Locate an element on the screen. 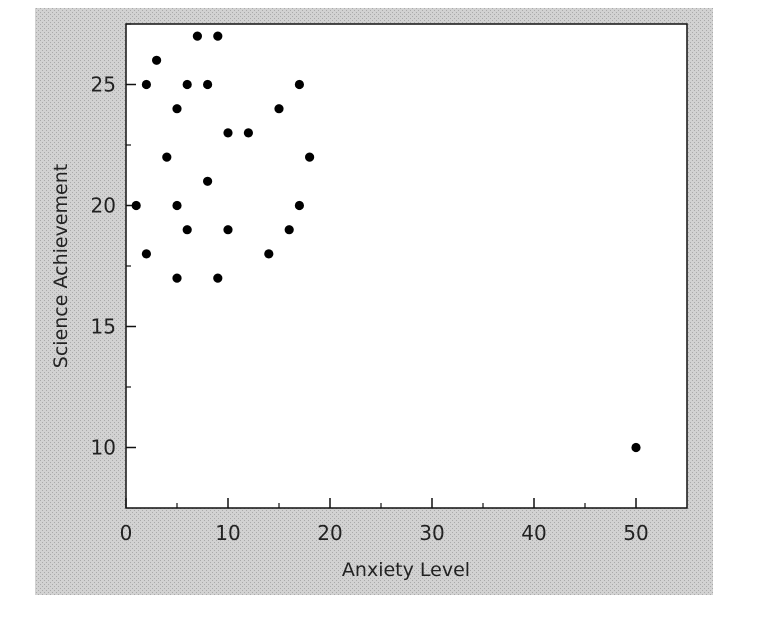 This screenshot has height=630, width=778. x-tick-label: 50 is located at coordinates (635, 533).